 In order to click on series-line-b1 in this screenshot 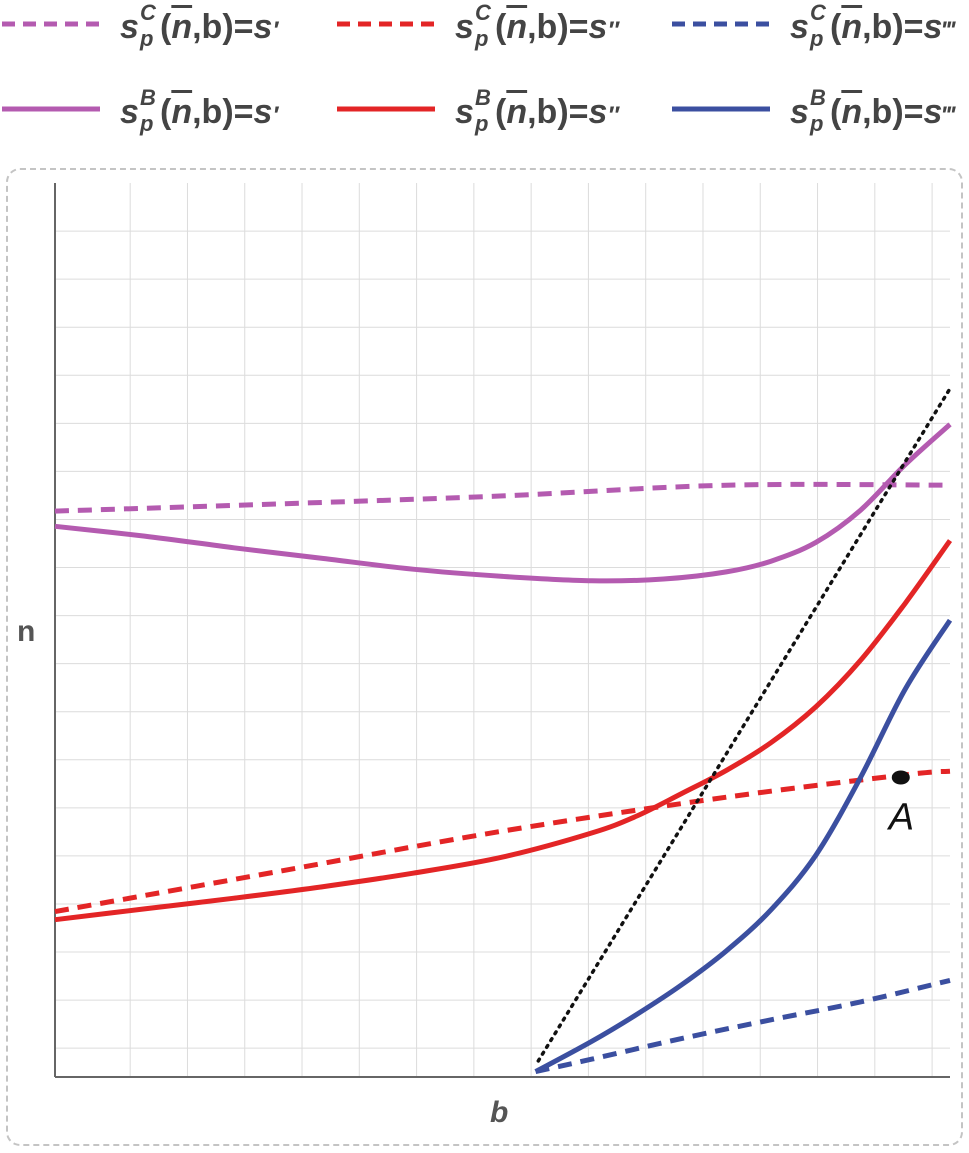, I will do `click(503, 503)`.